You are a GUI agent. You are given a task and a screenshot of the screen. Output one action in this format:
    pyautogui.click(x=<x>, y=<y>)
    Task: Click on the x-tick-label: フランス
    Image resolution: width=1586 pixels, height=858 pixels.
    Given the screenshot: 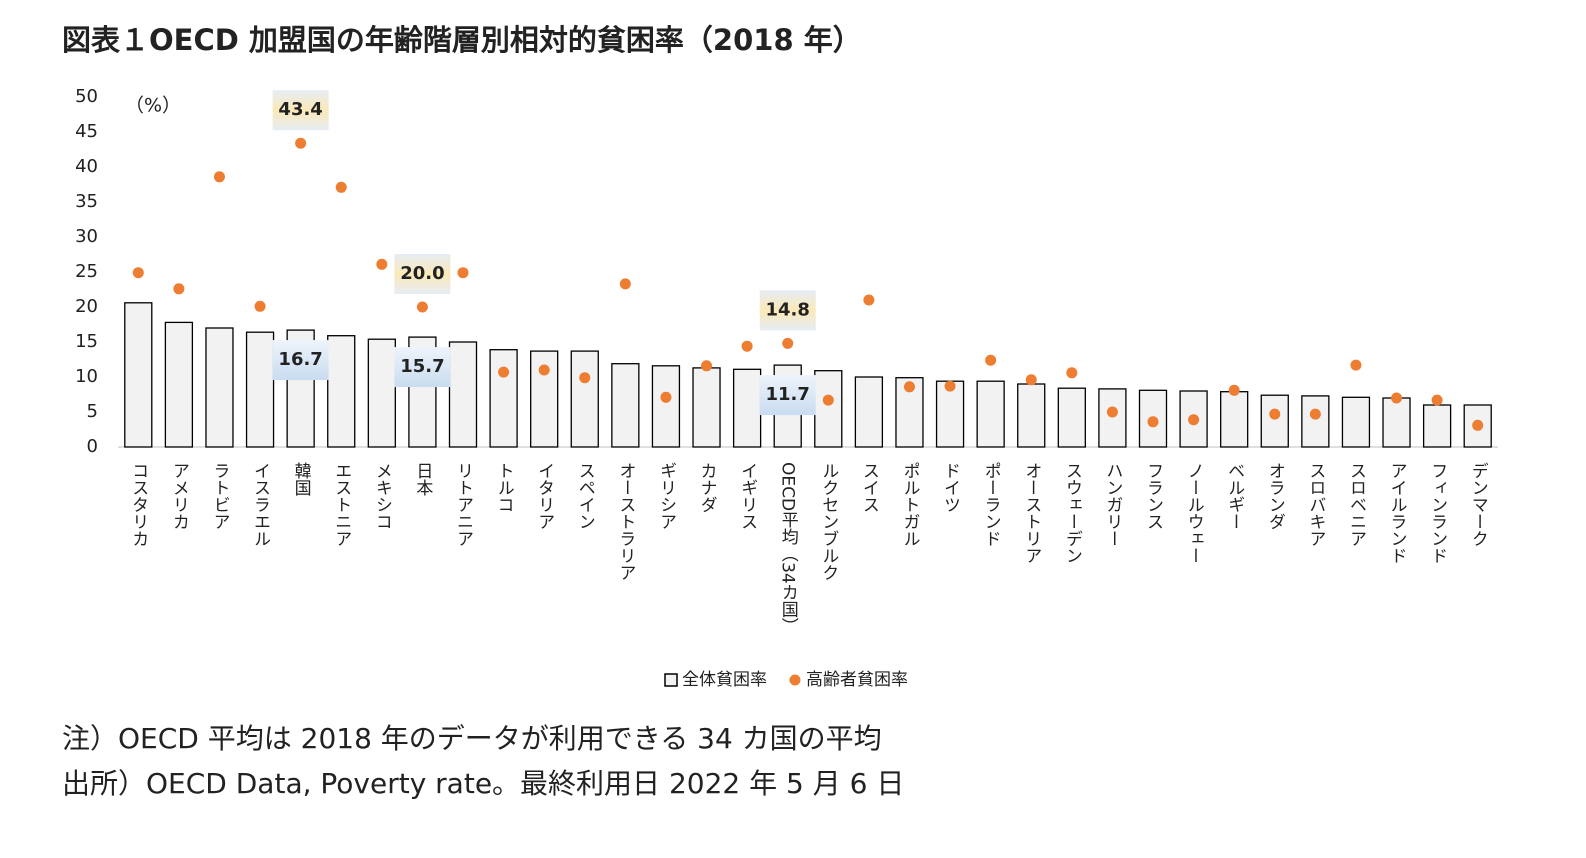 What is the action you would take?
    pyautogui.click(x=1153, y=496)
    